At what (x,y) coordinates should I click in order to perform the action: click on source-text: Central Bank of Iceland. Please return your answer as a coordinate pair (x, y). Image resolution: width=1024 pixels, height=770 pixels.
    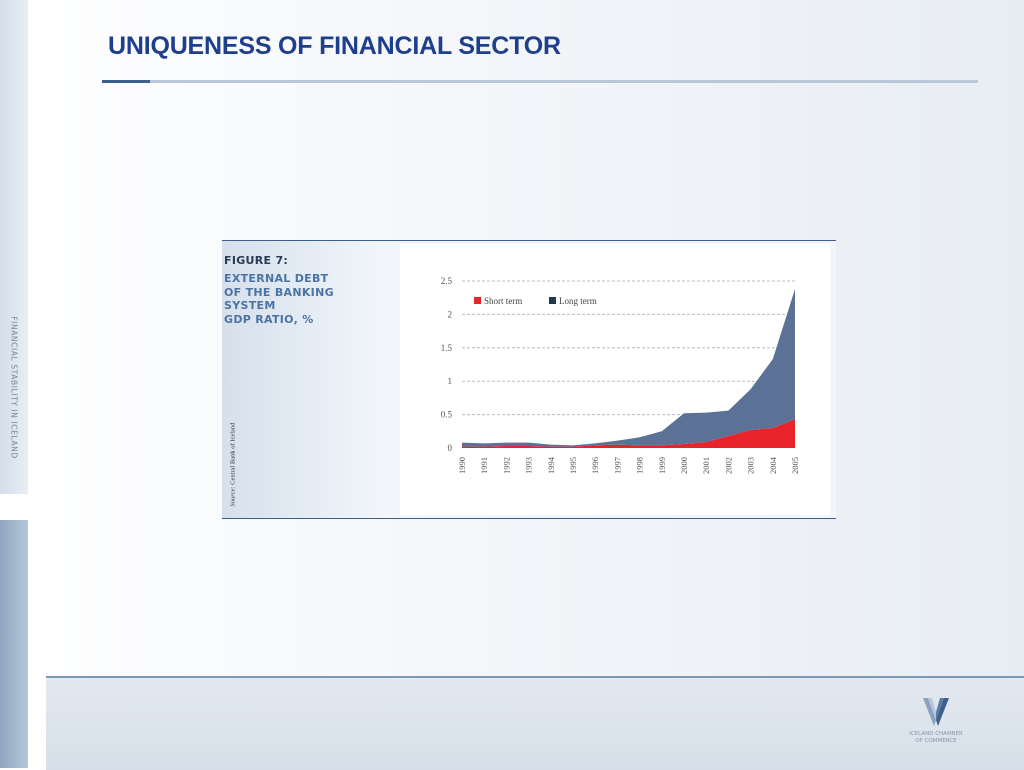
    Looking at the image, I should click on (233, 453).